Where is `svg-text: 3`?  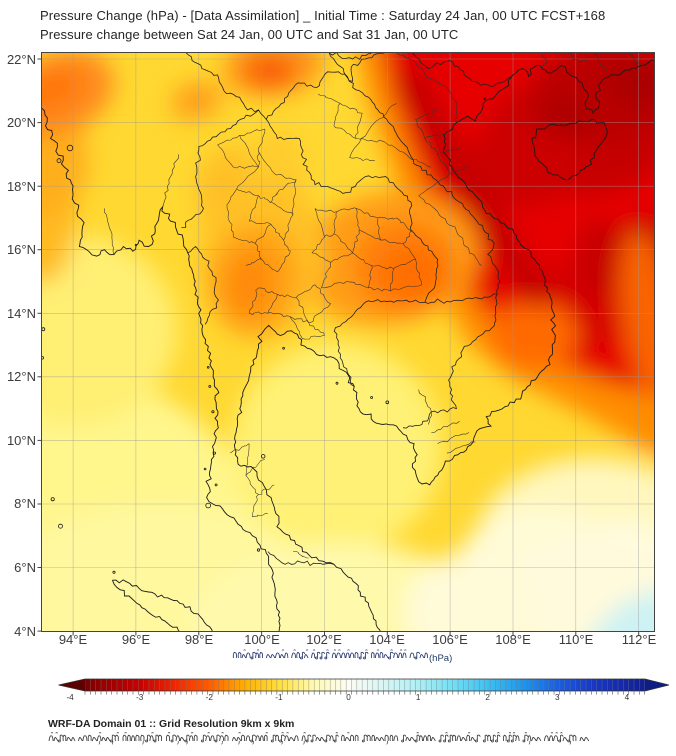 svg-text: 3 is located at coordinates (557, 697).